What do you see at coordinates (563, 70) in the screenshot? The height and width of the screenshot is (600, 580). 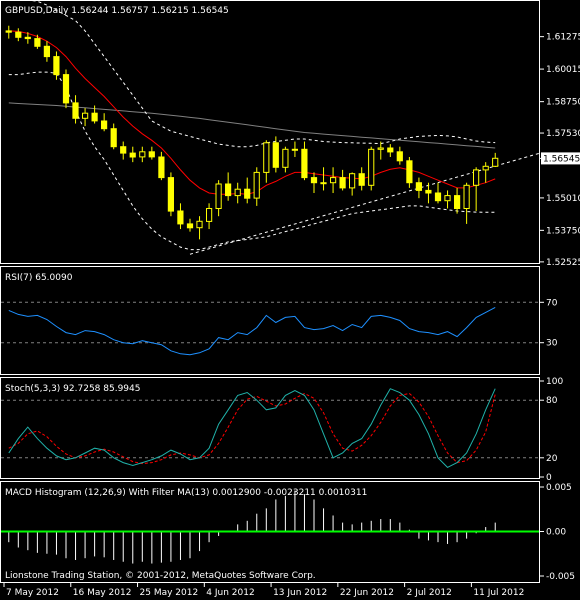 I see `price-tick-label: 1.60015` at bounding box center [563, 70].